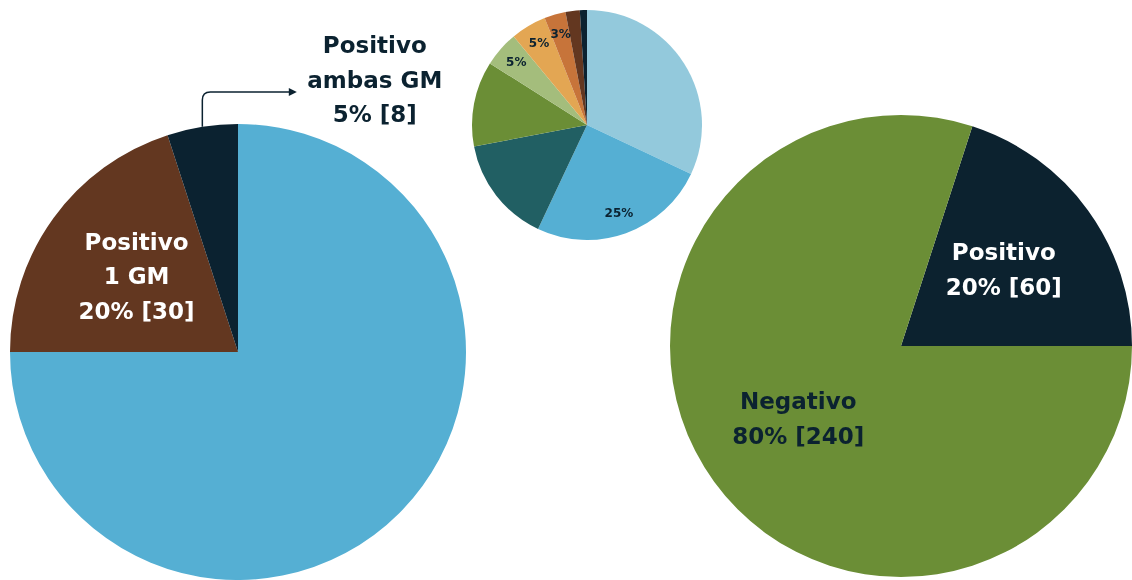  What do you see at coordinates (560, 33) in the screenshot?
I see `data-label: 3%` at bounding box center [560, 33].